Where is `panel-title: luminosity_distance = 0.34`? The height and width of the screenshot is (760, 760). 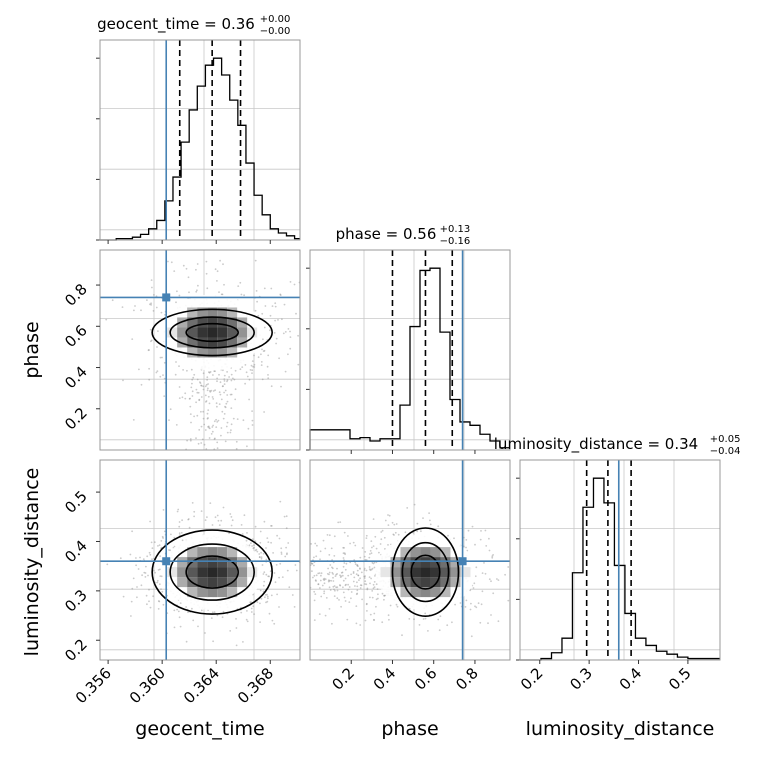
panel-title: luminosity_distance = 0.34 is located at coordinates (596, 444).